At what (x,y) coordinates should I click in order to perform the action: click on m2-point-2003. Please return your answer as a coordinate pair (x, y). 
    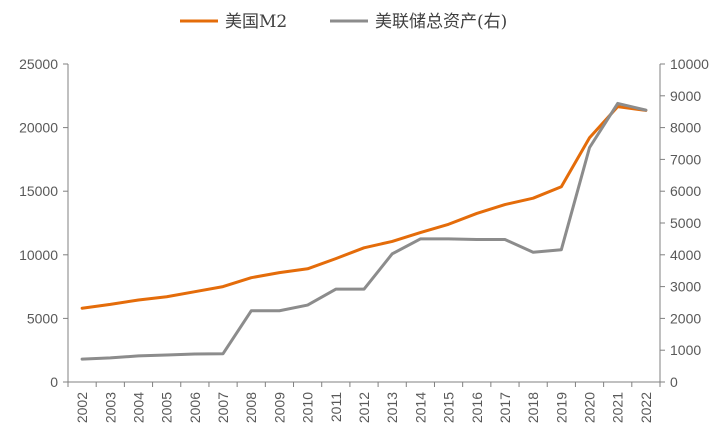
    Looking at the image, I should click on (110, 304).